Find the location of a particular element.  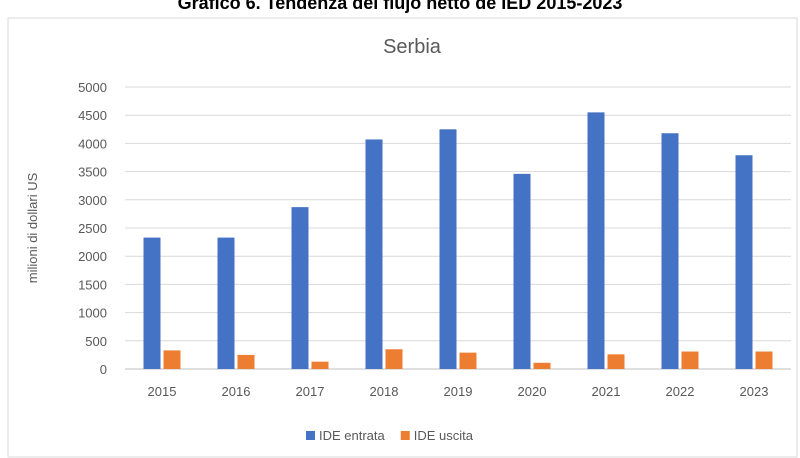

y-tick-label: 5000 is located at coordinates (92, 87).